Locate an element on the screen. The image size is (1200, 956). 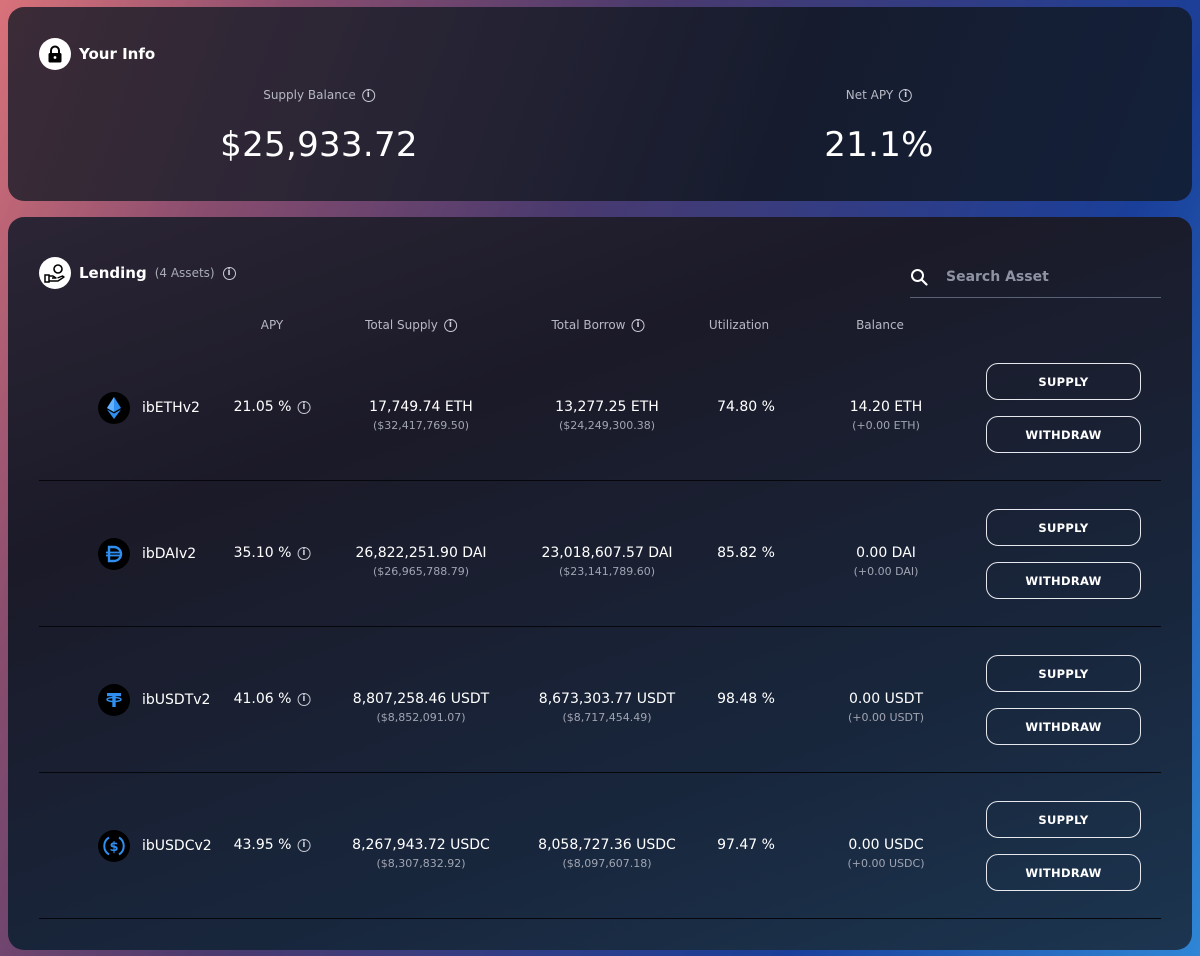
net-apy-label-group: Net APY i is located at coordinates (879, 95).